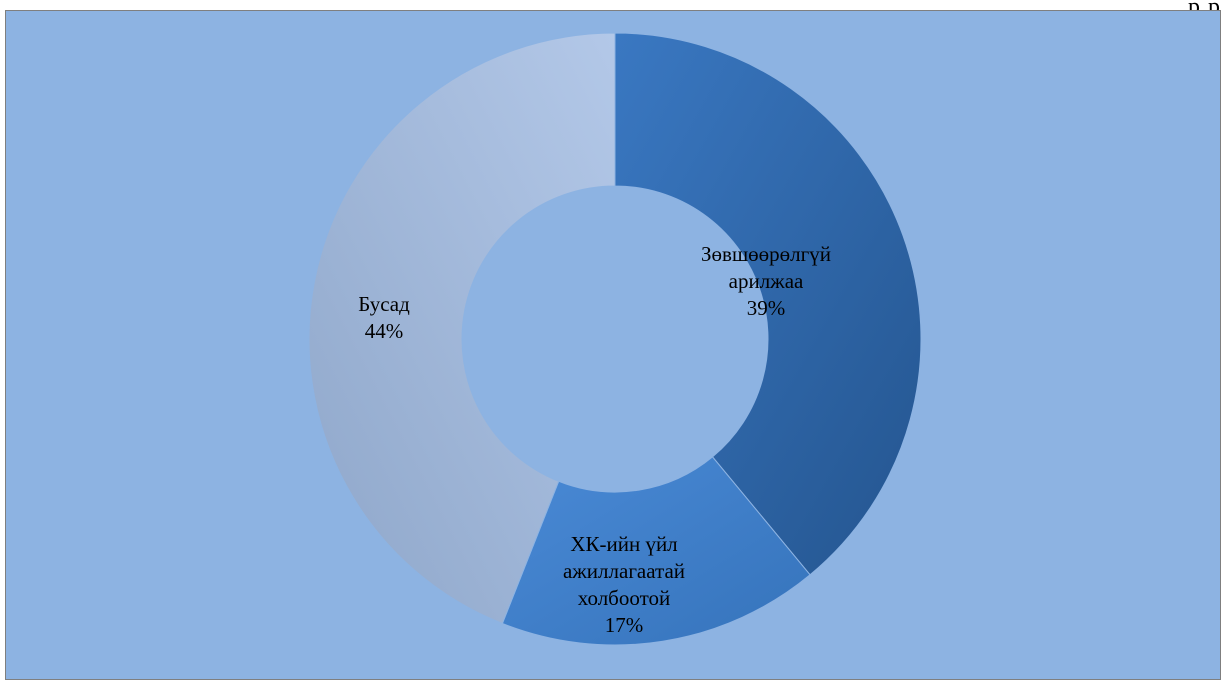  Describe the element at coordinates (624, 598) in the screenshot. I see `slice-name-line: холбоотой` at that location.